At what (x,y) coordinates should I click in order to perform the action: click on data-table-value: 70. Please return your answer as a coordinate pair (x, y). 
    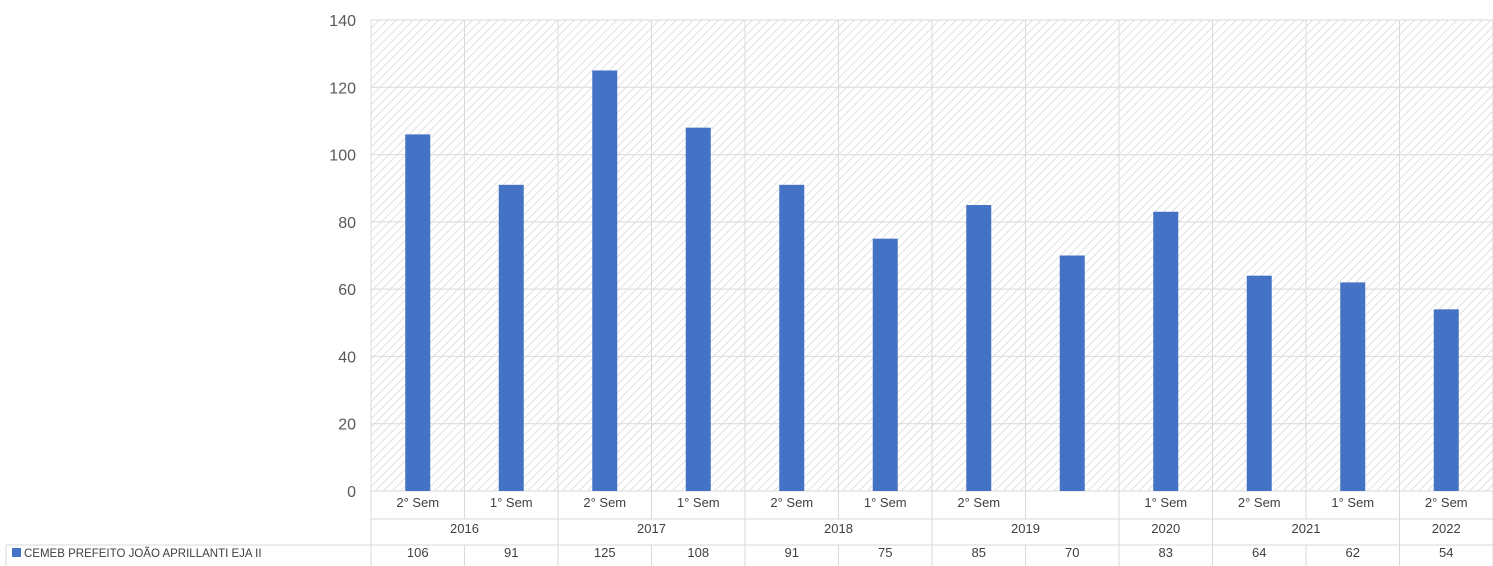
    Looking at the image, I should click on (1072, 552).